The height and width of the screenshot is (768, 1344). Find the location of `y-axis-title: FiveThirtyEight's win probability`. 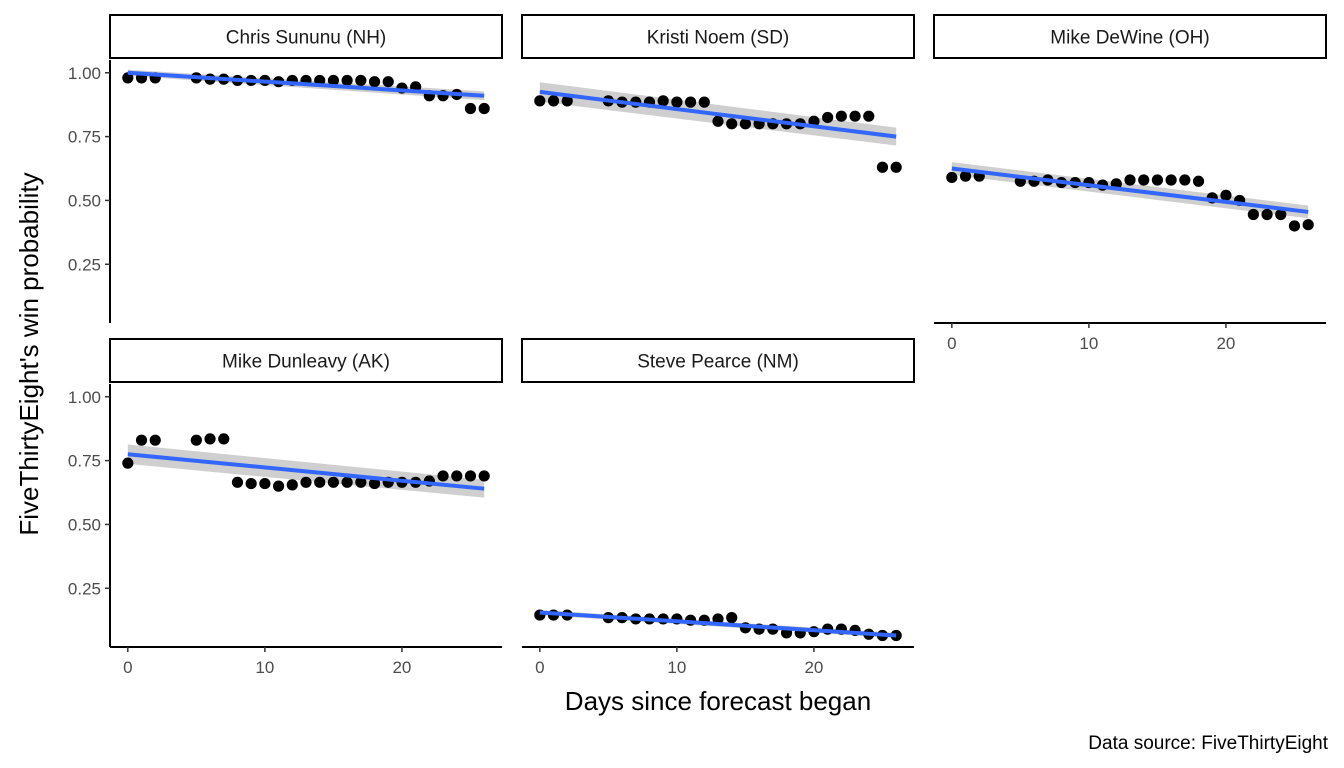

y-axis-title: FiveThirtyEight's win probability is located at coordinates (29, 353).